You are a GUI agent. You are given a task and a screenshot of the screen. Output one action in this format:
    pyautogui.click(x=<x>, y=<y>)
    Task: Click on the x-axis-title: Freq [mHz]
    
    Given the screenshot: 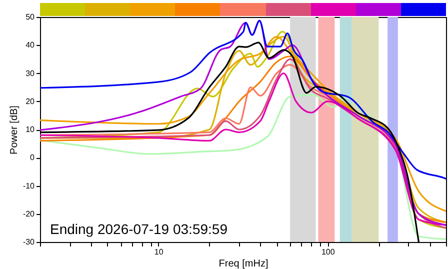 What is the action you would take?
    pyautogui.click(x=243, y=263)
    